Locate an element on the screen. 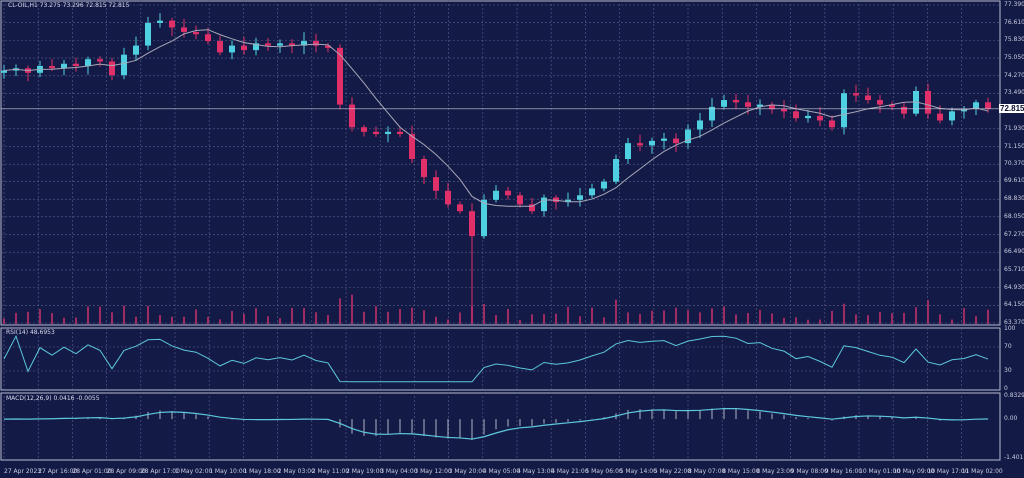 Image resolution: width=1024 pixels, height=478 pixels. price-axis-label: 68.050 is located at coordinates (1014, 216).